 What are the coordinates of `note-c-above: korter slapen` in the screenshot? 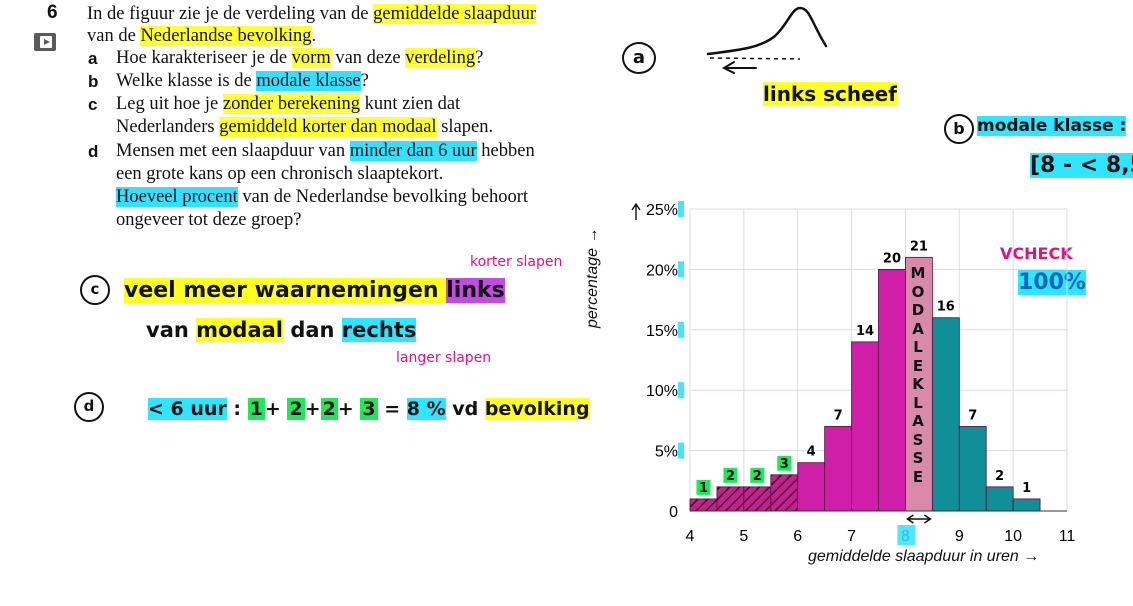 It's located at (516, 262).